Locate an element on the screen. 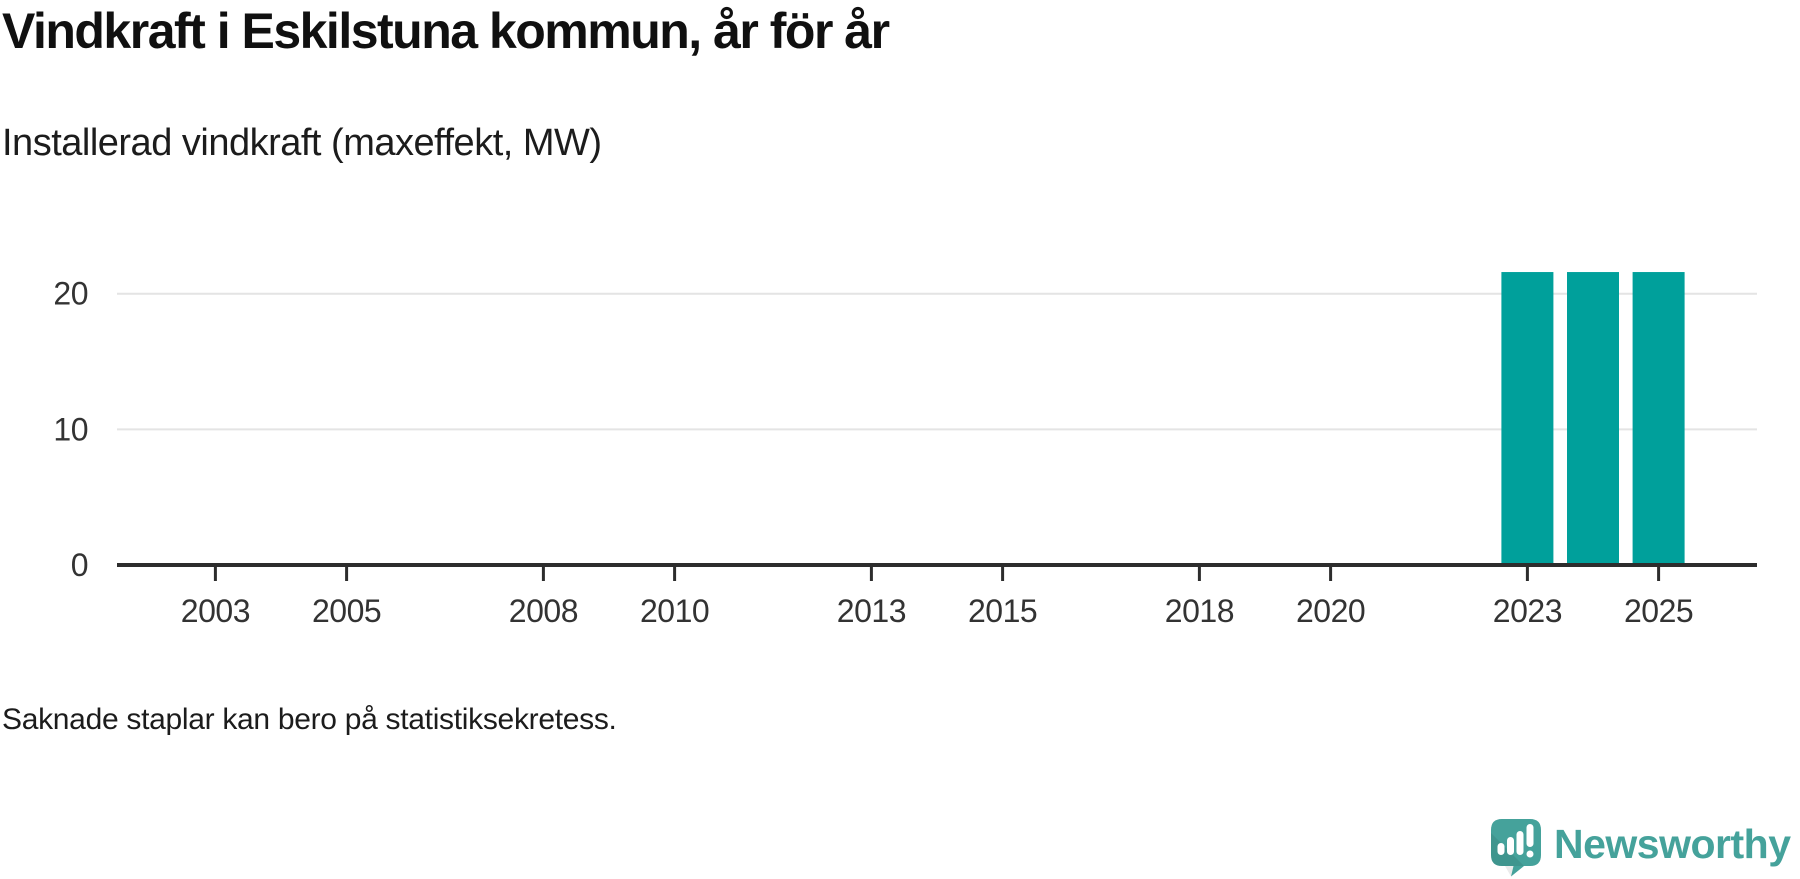 The height and width of the screenshot is (879, 1800). y-axis-tick-label: 20 is located at coordinates (70, 294).